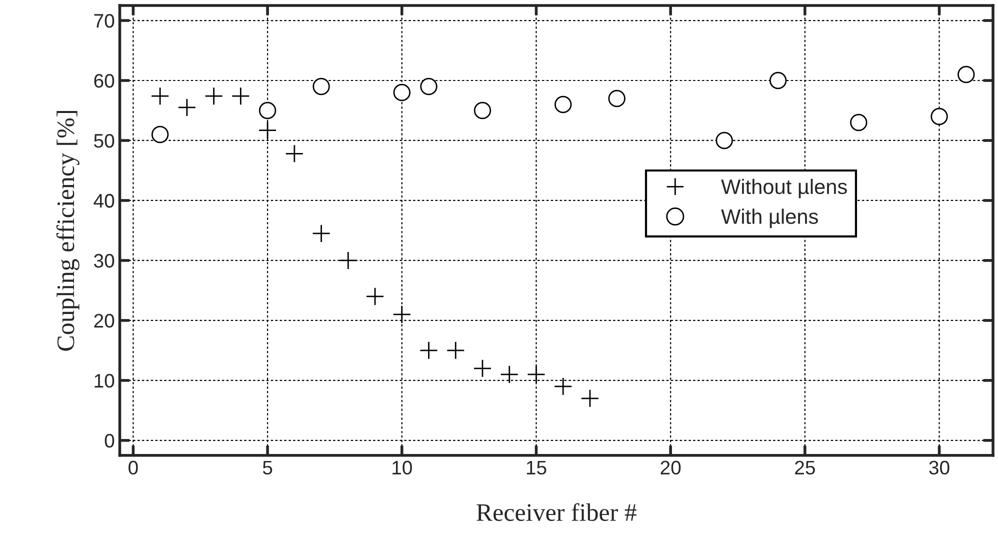 This screenshot has height=552, width=998. Describe the element at coordinates (670, 467) in the screenshot. I see `x-tick-label: 20` at that location.